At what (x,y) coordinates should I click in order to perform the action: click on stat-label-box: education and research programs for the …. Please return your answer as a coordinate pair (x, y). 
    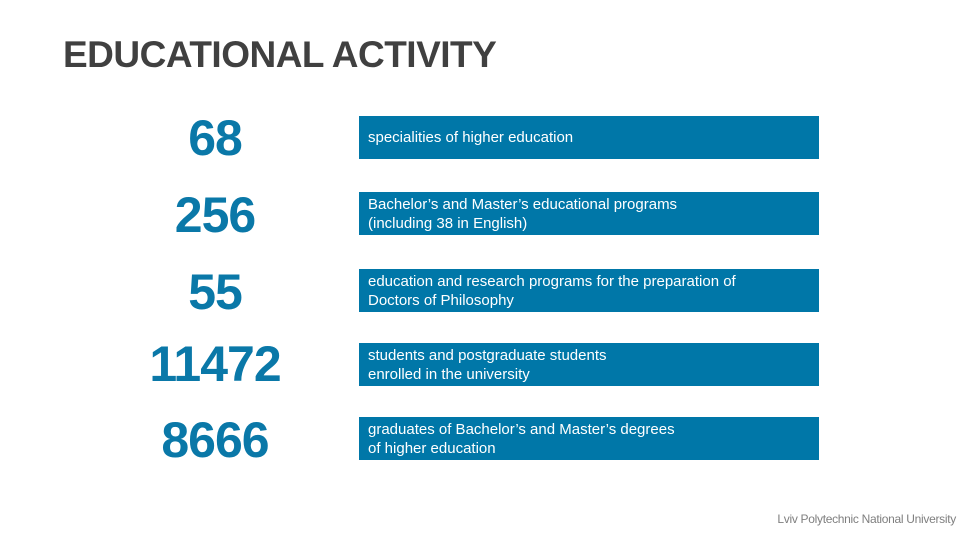
    Looking at the image, I should click on (589, 290).